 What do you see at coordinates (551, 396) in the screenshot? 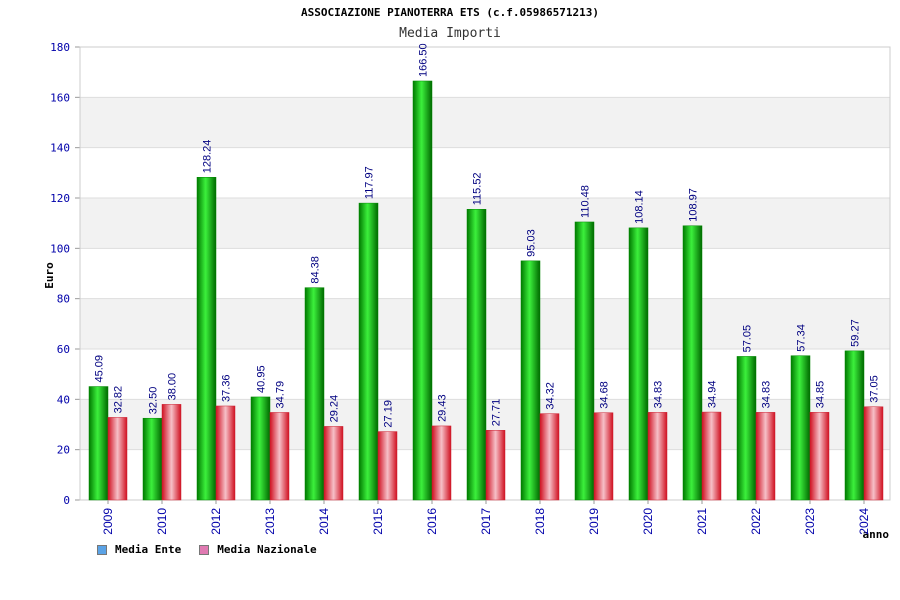
I see `data-label-media-nazionale: 34.32` at bounding box center [551, 396].